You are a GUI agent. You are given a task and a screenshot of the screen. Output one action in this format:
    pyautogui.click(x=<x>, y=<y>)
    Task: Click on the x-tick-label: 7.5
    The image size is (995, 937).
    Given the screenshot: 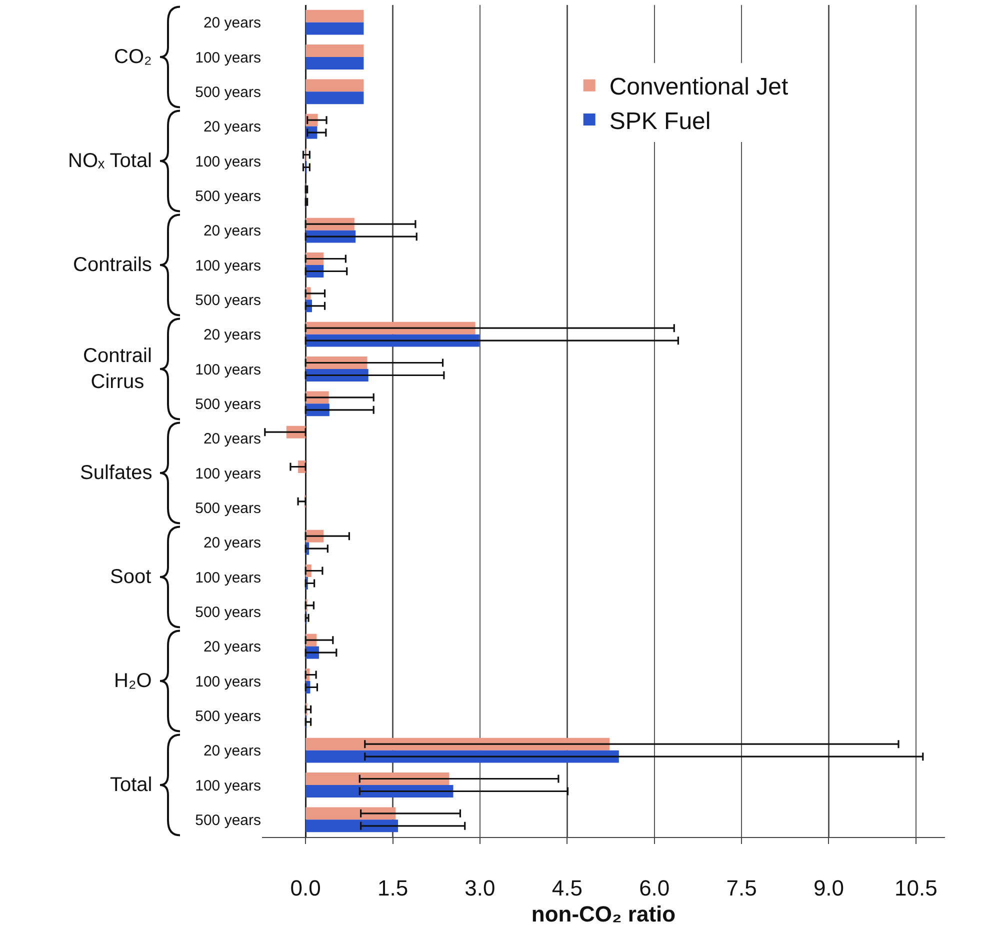 What is the action you would take?
    pyautogui.click(x=741, y=887)
    